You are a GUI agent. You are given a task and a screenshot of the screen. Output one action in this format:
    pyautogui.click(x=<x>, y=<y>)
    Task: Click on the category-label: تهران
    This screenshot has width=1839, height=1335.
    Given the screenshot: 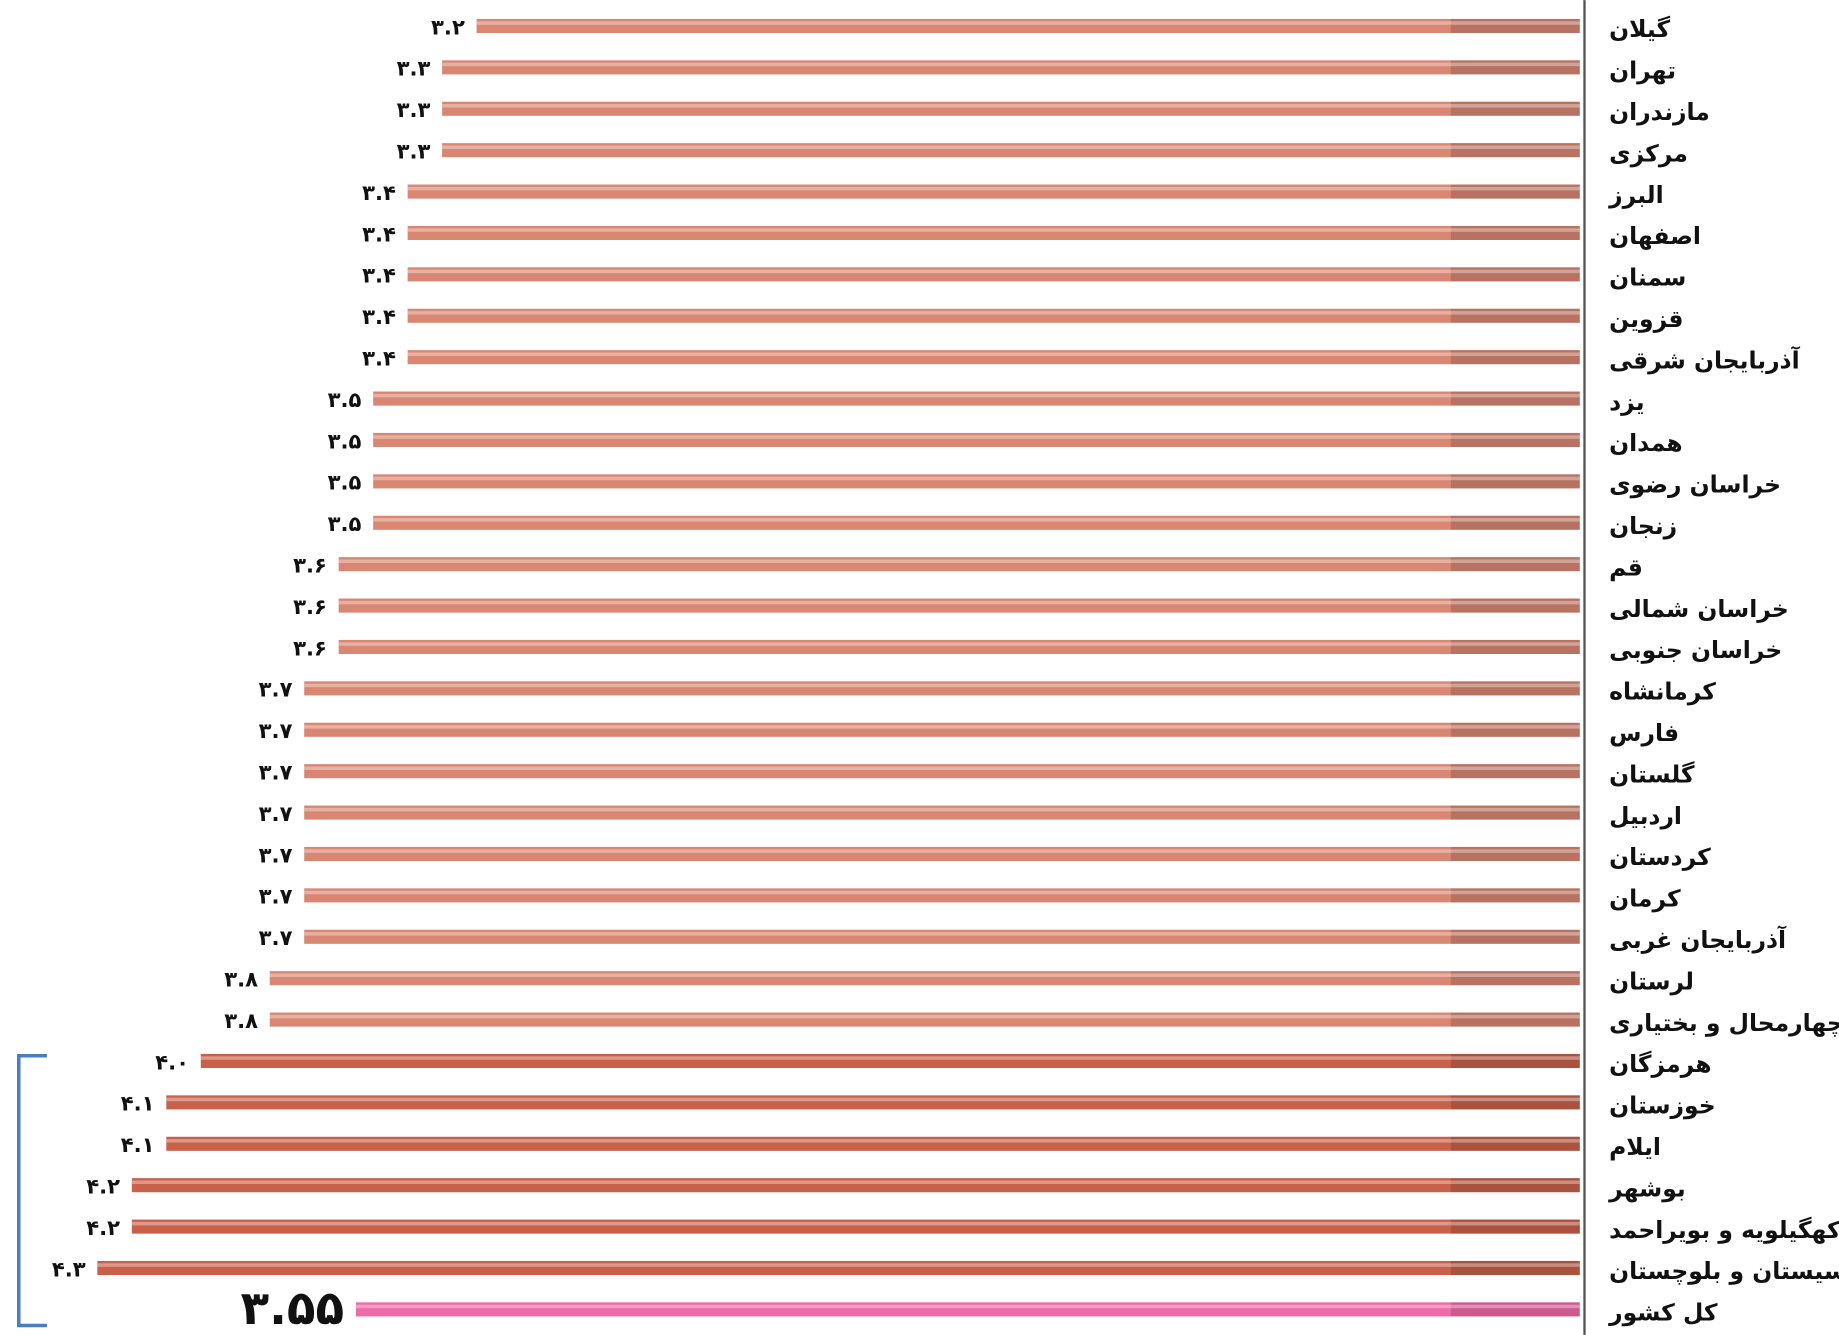 What is the action you would take?
    pyautogui.click(x=1642, y=71)
    